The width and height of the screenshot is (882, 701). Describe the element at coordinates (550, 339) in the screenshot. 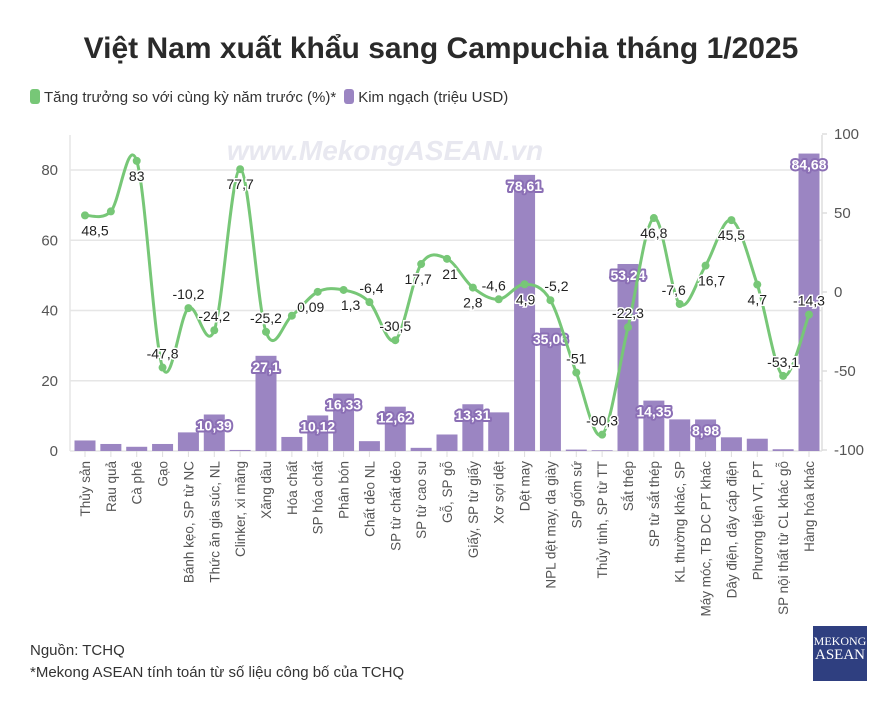

I see `bar-data-label: 35,06` at that location.